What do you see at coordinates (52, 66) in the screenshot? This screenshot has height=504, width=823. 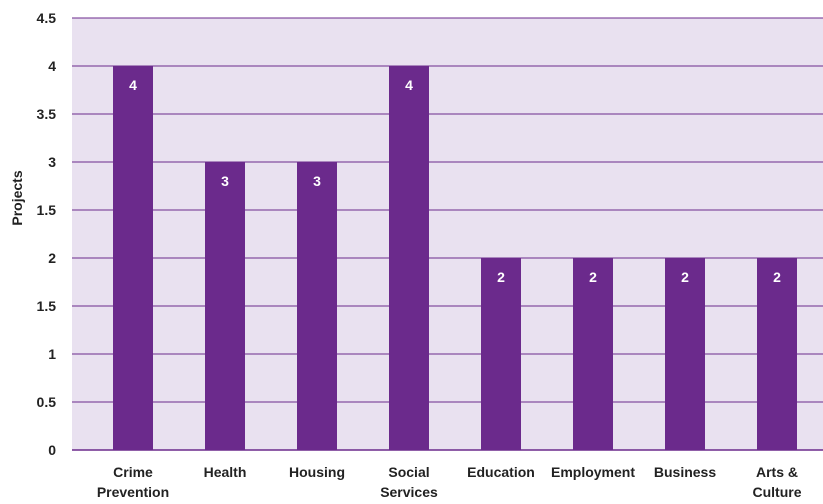 I see `y-tick-label: 4` at bounding box center [52, 66].